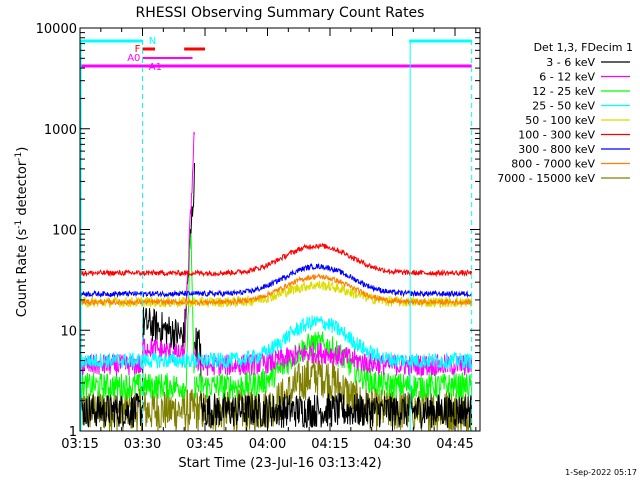 The height and width of the screenshot is (480, 640). What do you see at coordinates (556, 149) in the screenshot?
I see `legend-label-6: 300 - 800 keV` at bounding box center [556, 149].